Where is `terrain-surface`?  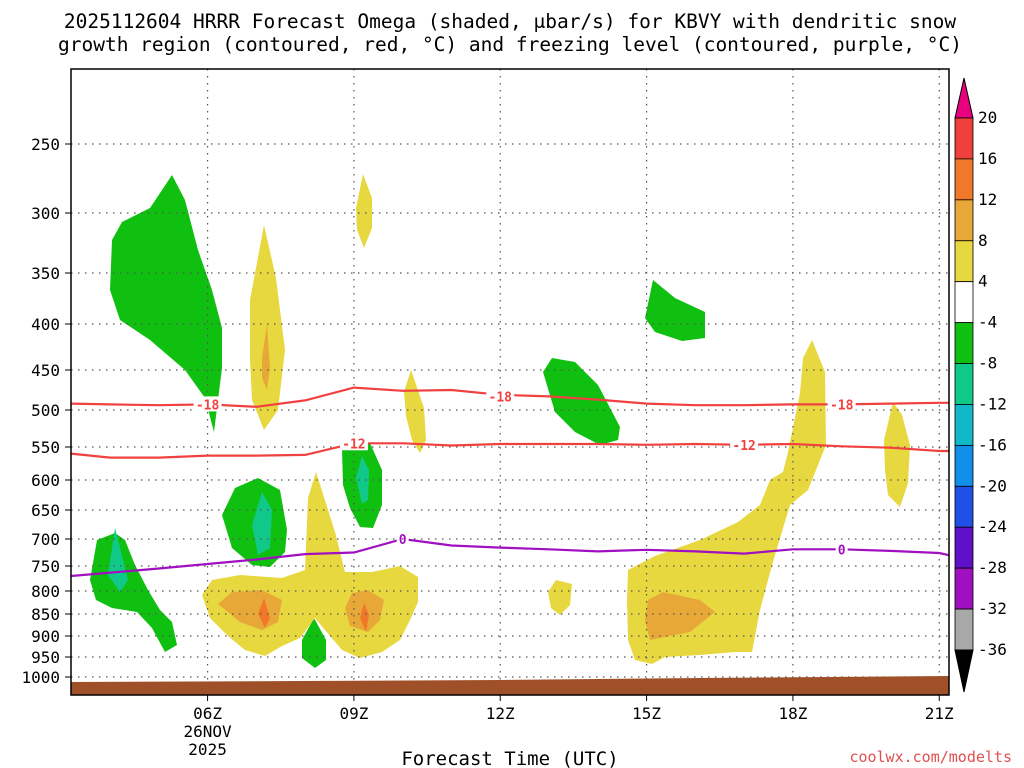 terrain-surface is located at coordinates (510, 685).